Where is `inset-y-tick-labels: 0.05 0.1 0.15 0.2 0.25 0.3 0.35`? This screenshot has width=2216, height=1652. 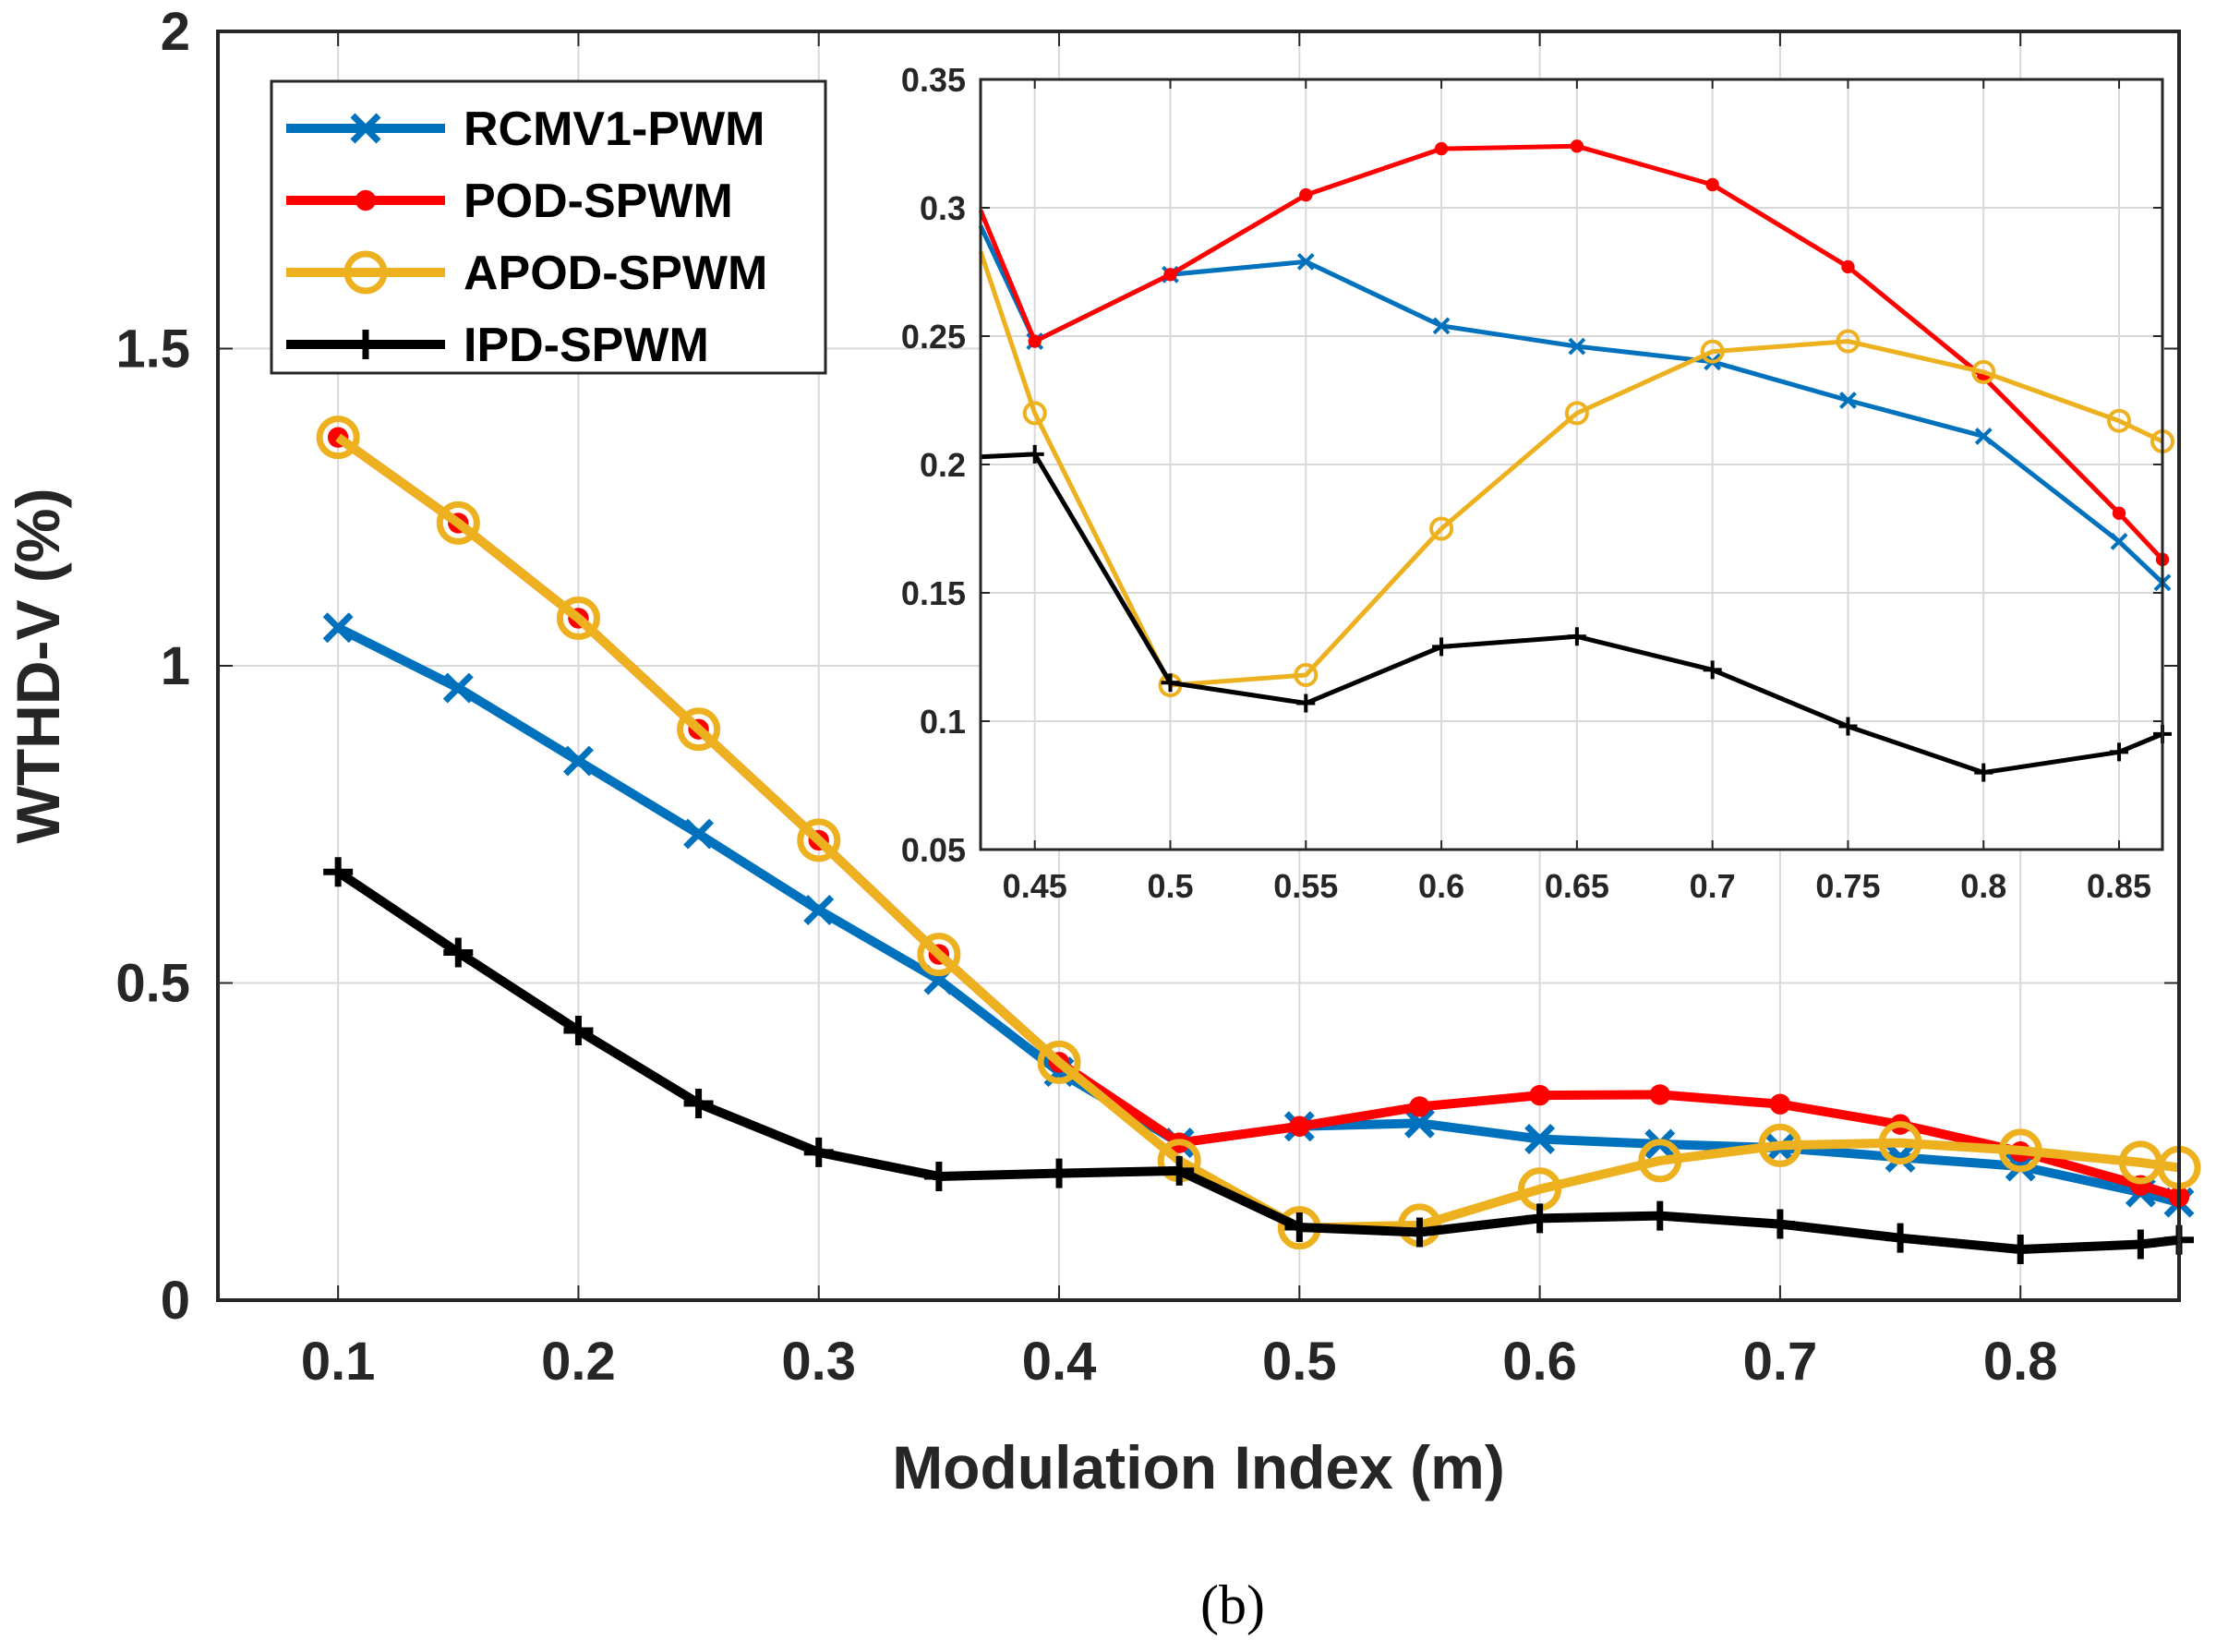
inset-y-tick-labels: 0.05 0.1 0.15 0.2 0.25 0.3 0.35 is located at coordinates (933, 465).